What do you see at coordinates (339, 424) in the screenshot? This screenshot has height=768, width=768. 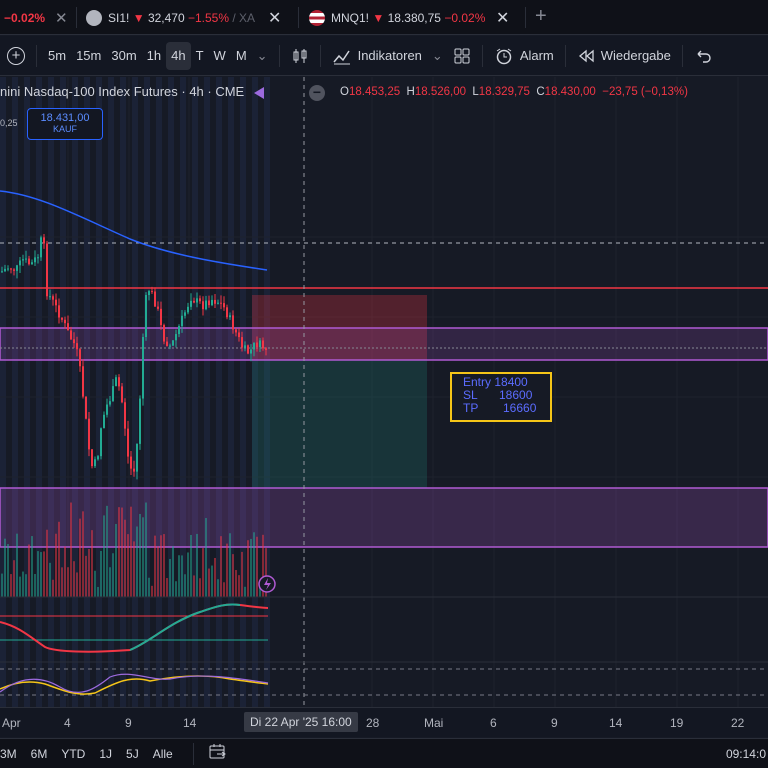 I see `take-profit-zone` at bounding box center [339, 424].